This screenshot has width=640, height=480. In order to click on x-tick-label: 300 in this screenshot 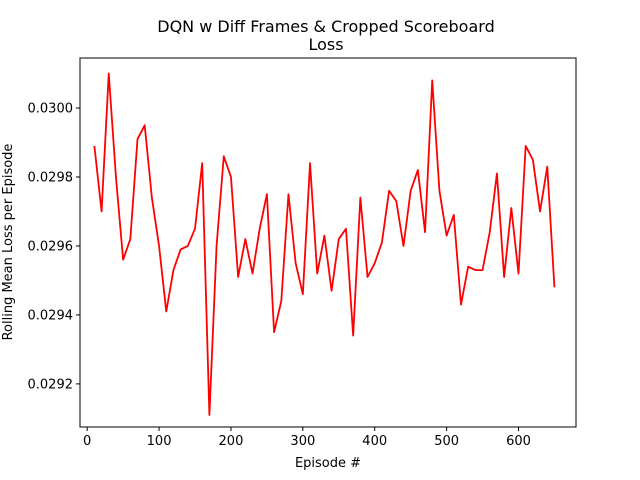, I will do `click(302, 441)`.